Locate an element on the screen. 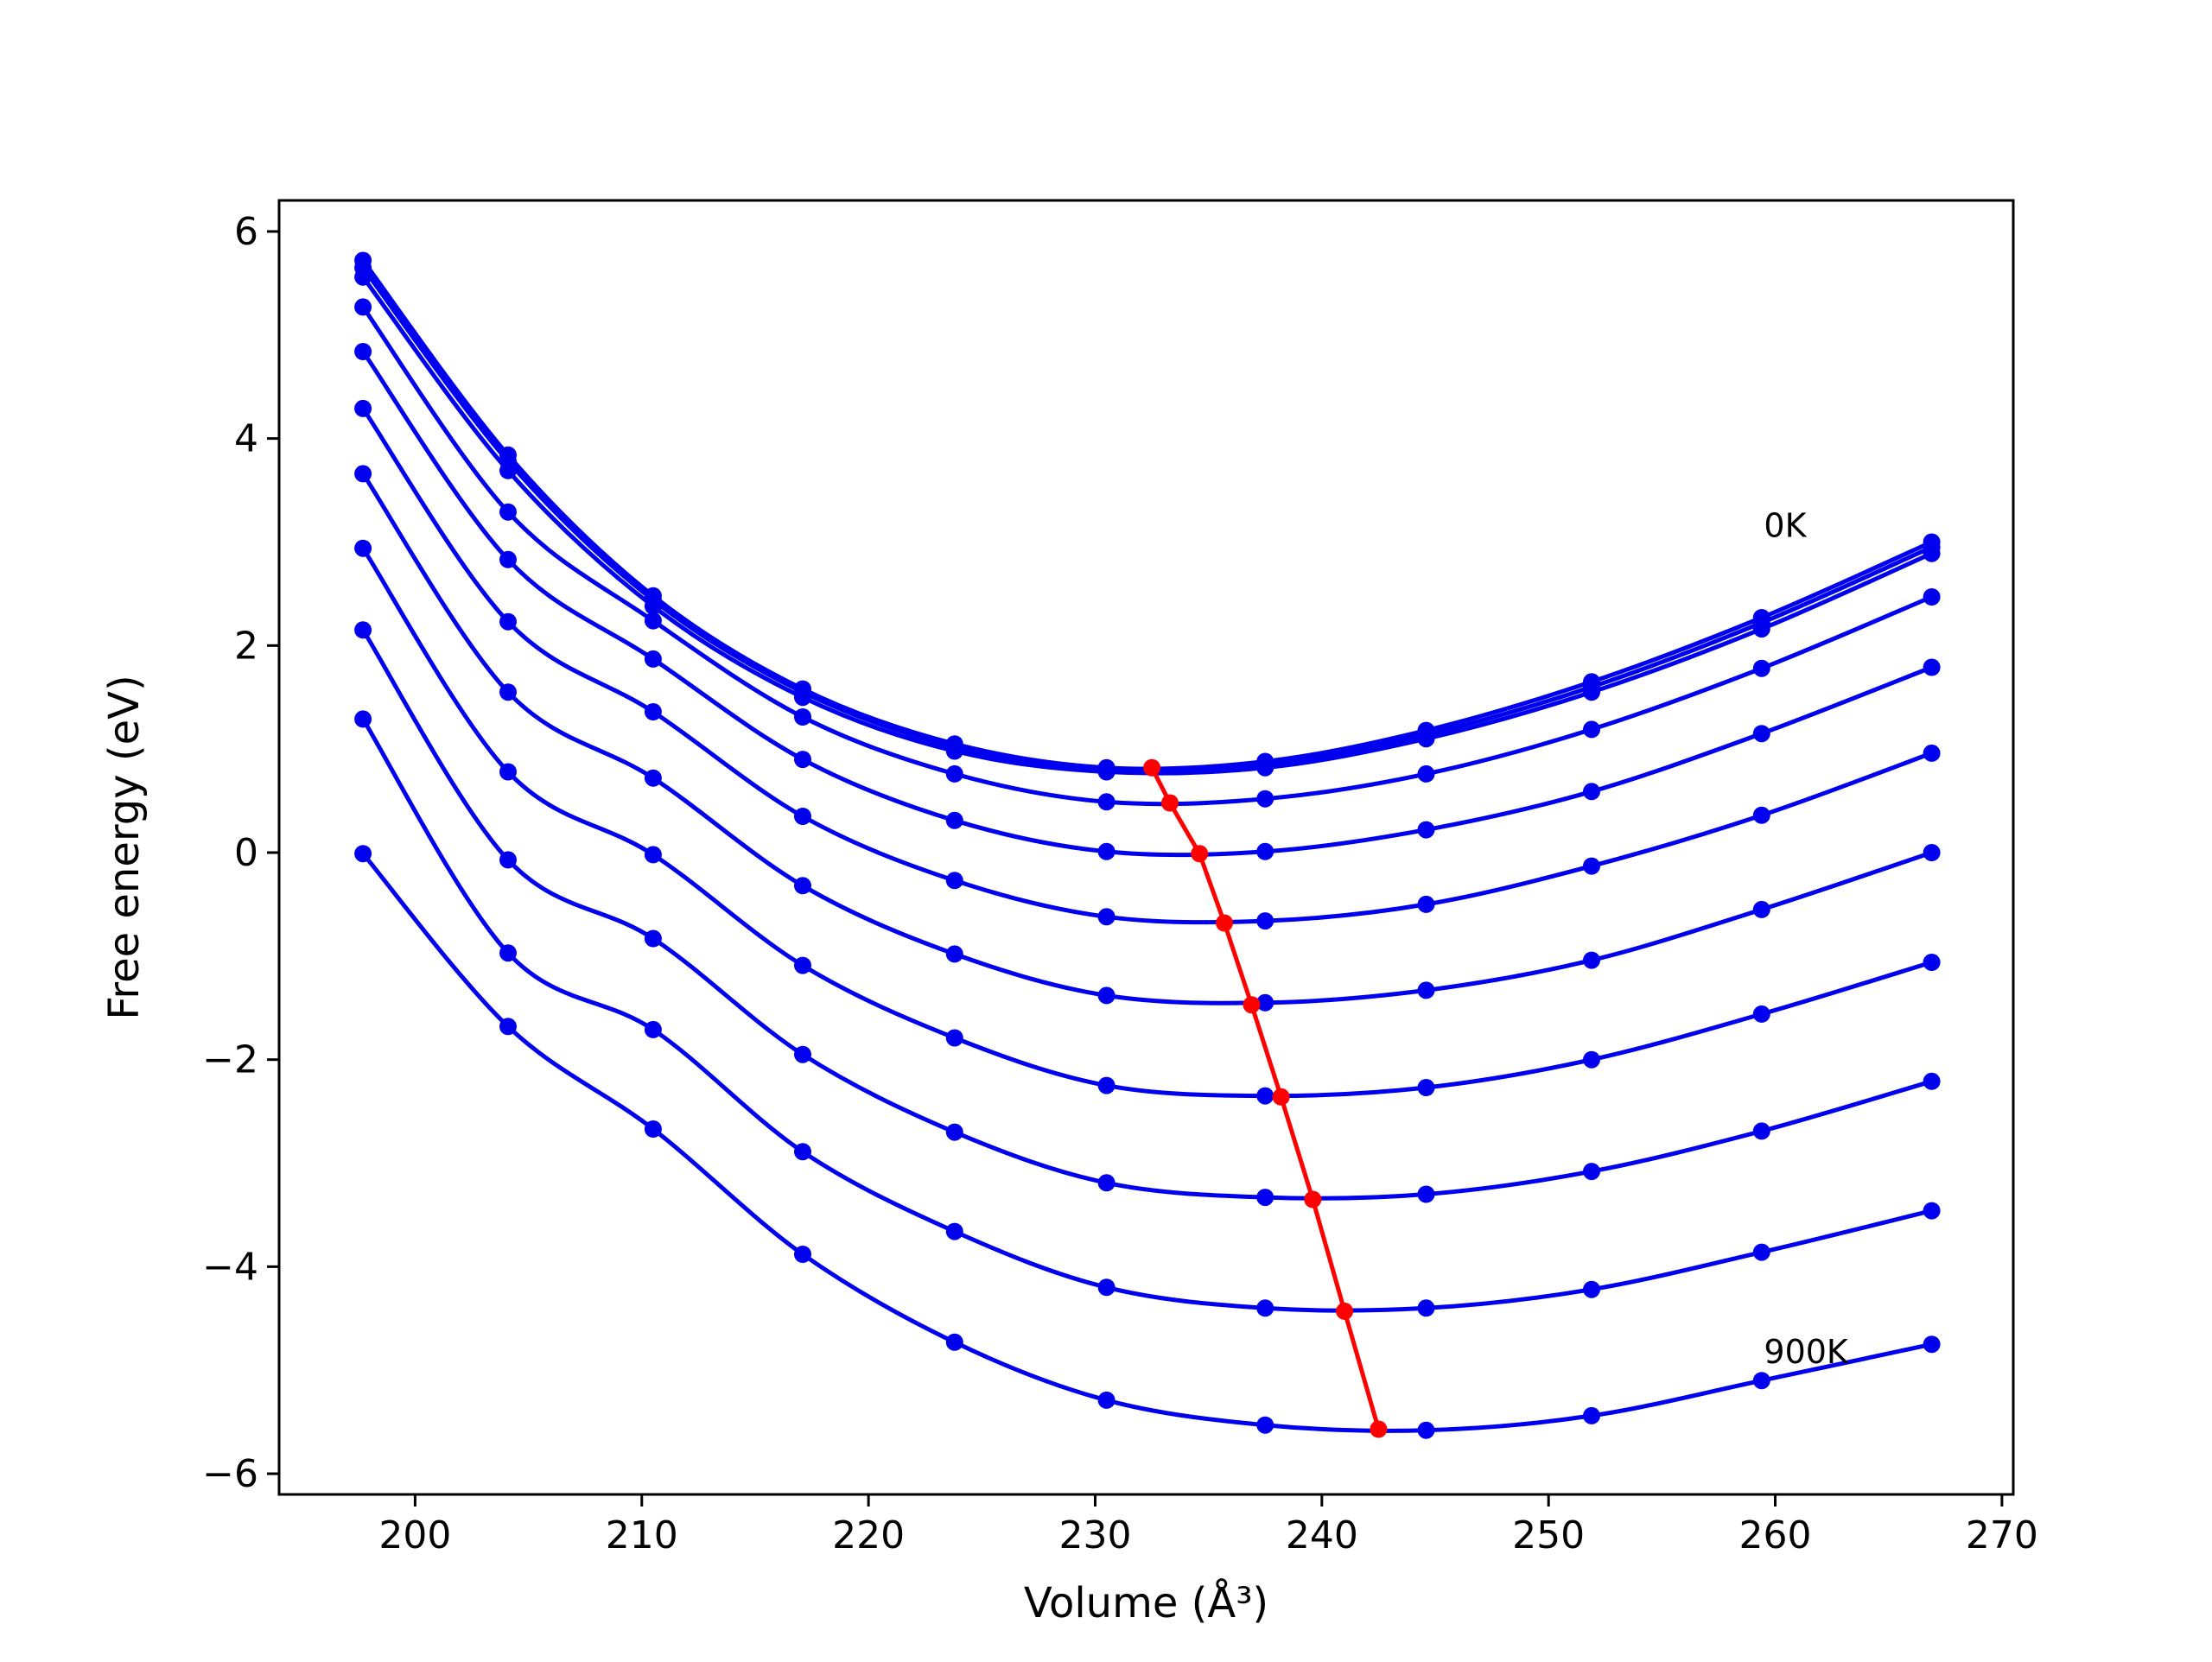 Image resolution: width=2212 pixels, height=1662 pixels. minima-layer is located at coordinates (1265, 1098).